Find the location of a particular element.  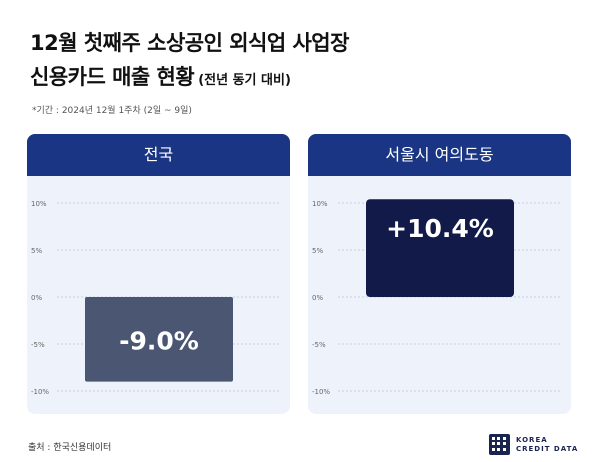

logo-mark-icon is located at coordinates (499, 444).